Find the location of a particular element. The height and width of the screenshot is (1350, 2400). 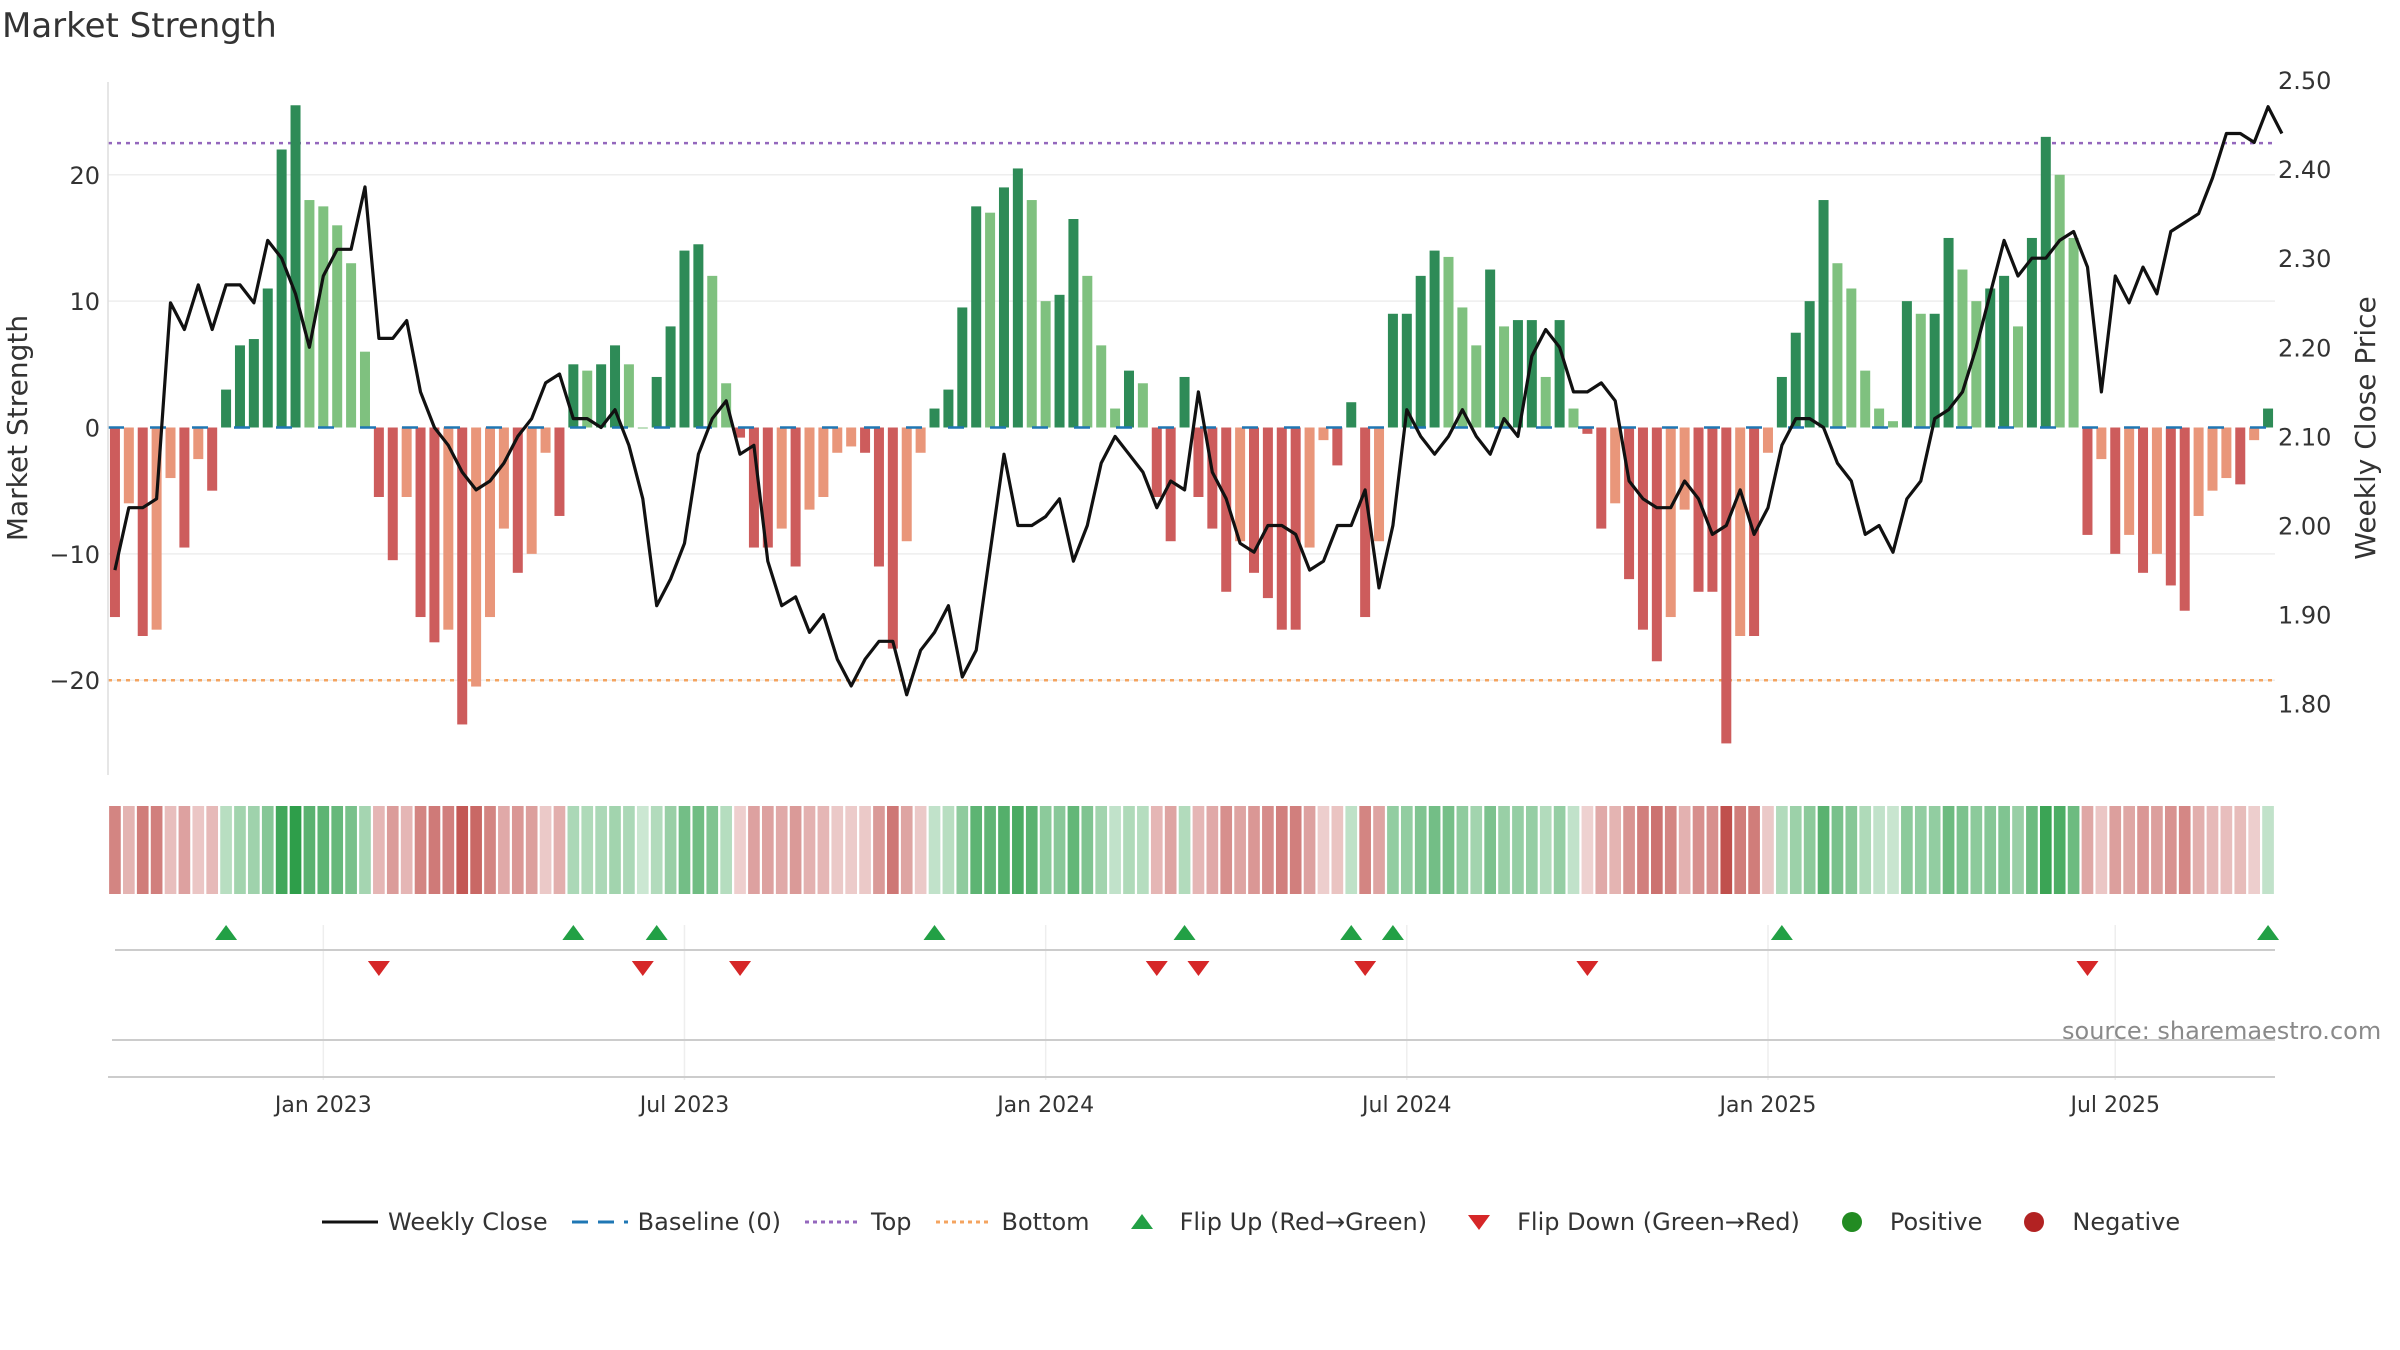

flip-down-marker is located at coordinates (1365, 968).